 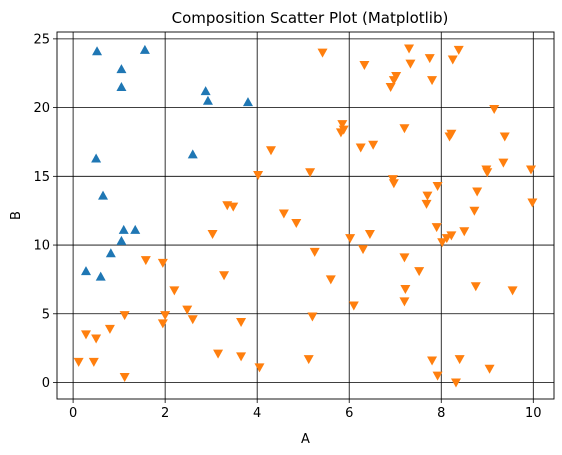 I want to click on y-axis-label: B, so click(x=16, y=215).